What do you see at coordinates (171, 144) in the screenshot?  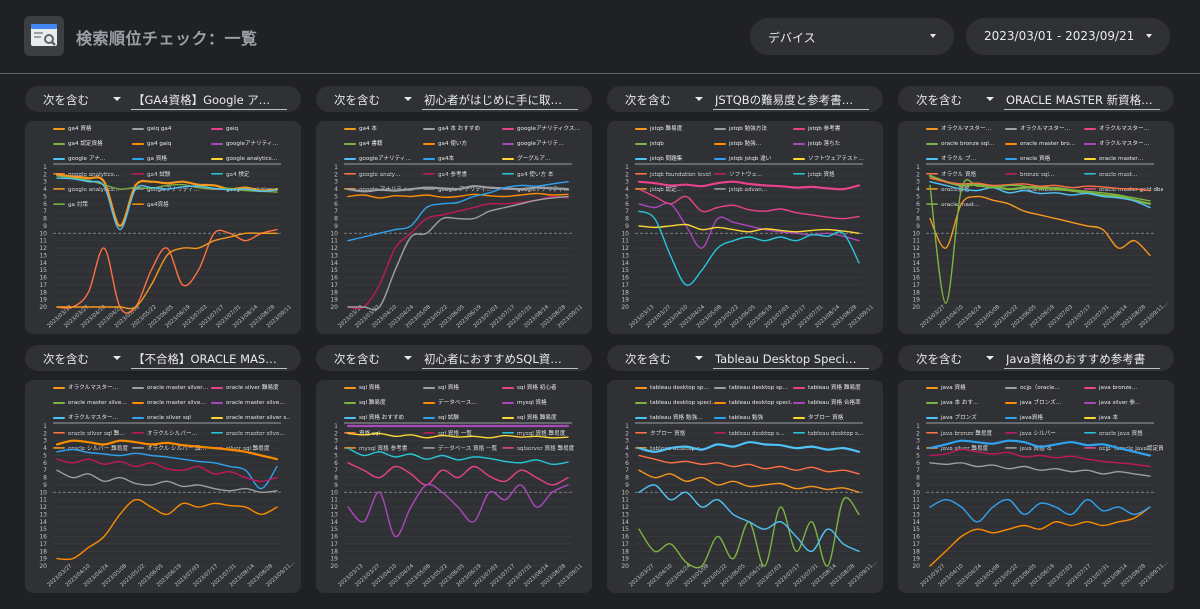 I see `legend-item: ga4 gaiq` at bounding box center [171, 144].